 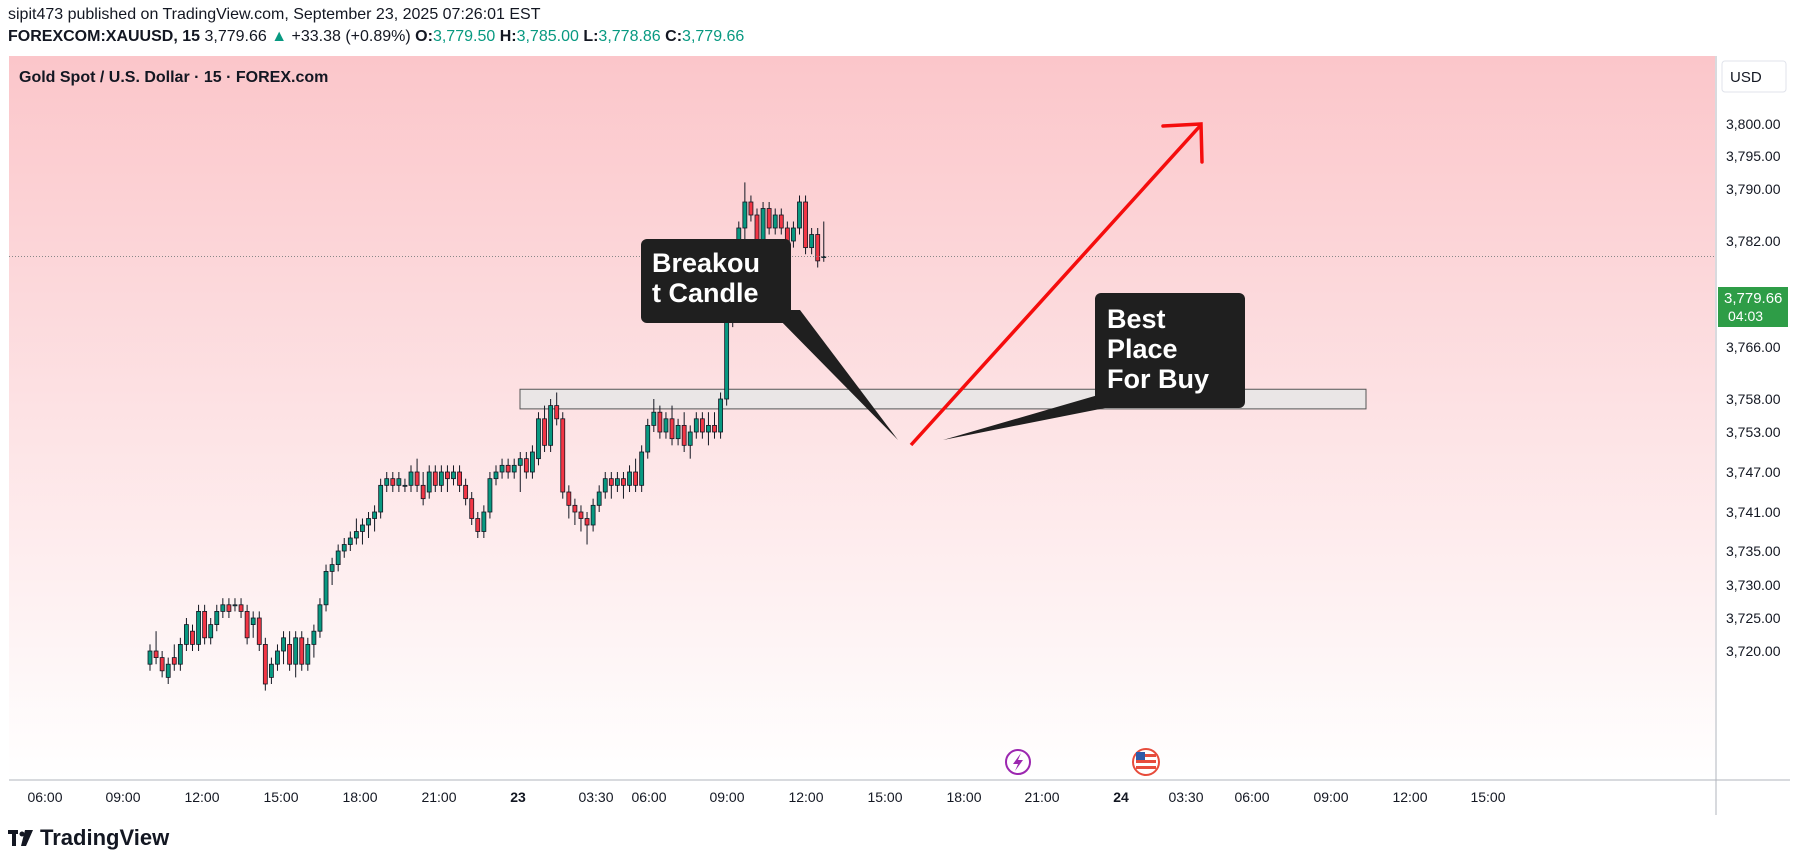 I want to click on up-arrow-icon: ▲, so click(x=279, y=36).